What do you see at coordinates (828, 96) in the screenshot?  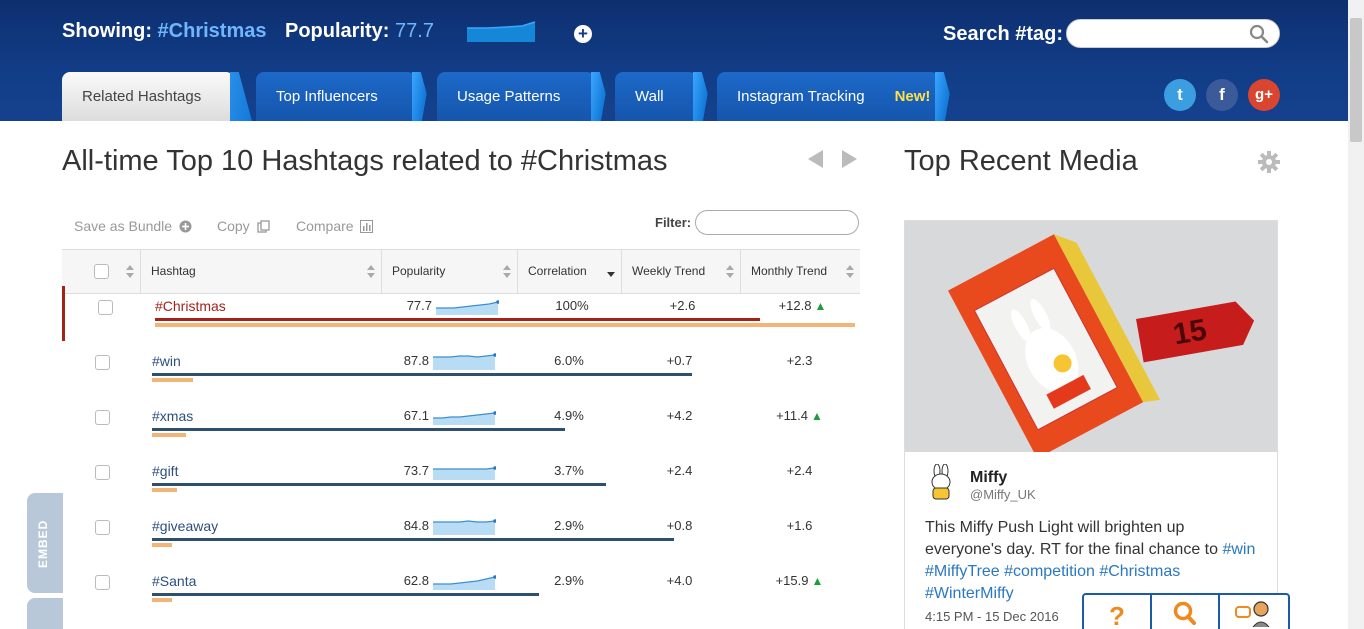 I see `tab-instagram-tracking: Instagram Tracking New!` at bounding box center [828, 96].